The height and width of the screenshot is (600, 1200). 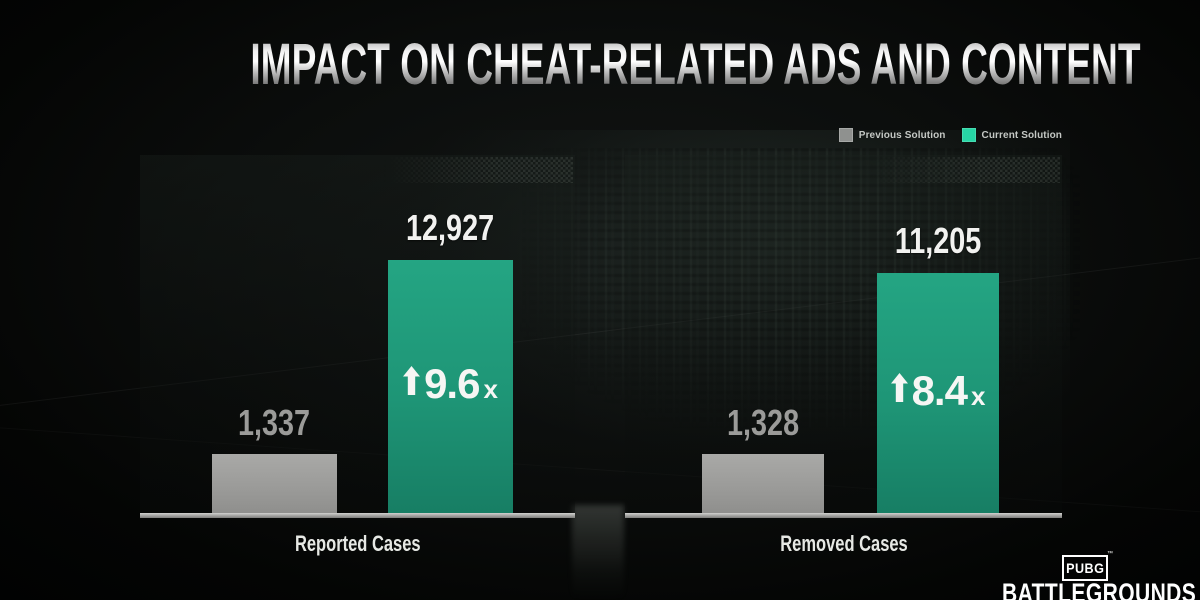 I want to click on legend-item-current-solution: Current Solution, so click(x=1011, y=135).